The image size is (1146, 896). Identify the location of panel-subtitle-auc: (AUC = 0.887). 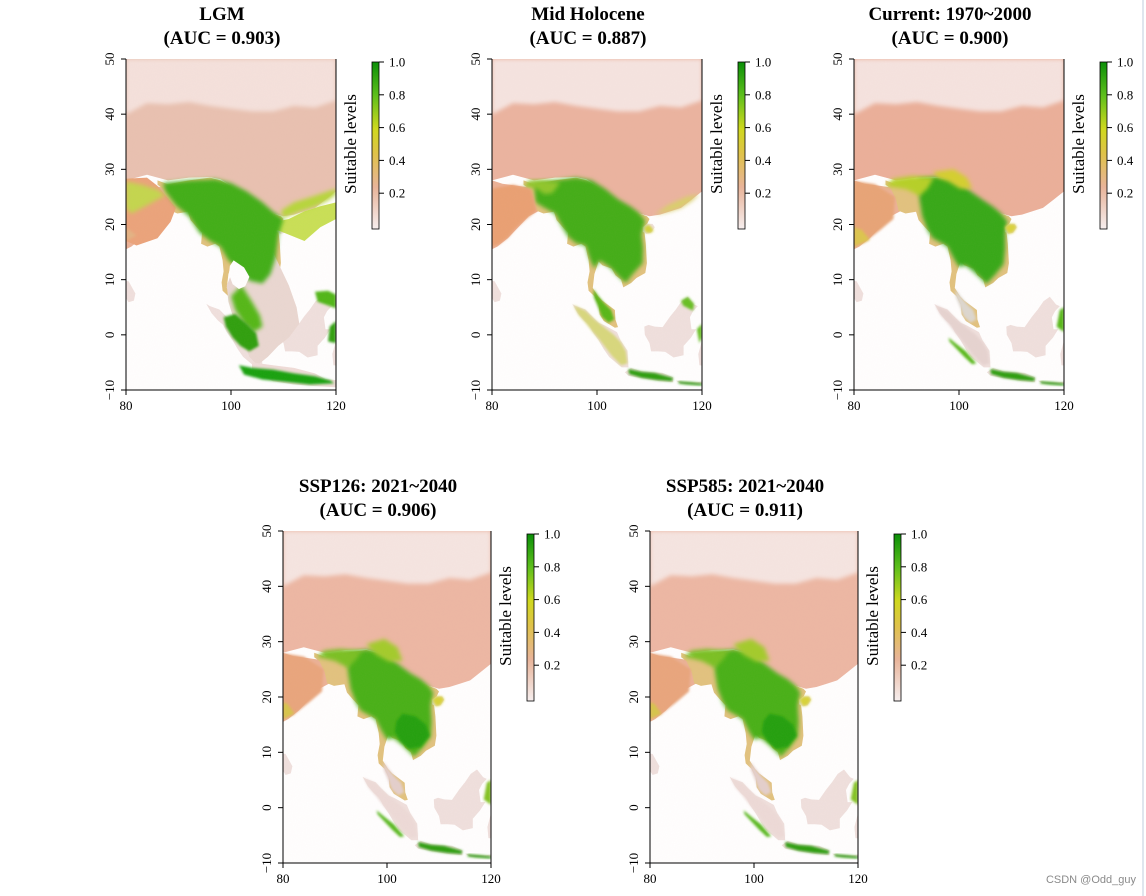
(588, 38).